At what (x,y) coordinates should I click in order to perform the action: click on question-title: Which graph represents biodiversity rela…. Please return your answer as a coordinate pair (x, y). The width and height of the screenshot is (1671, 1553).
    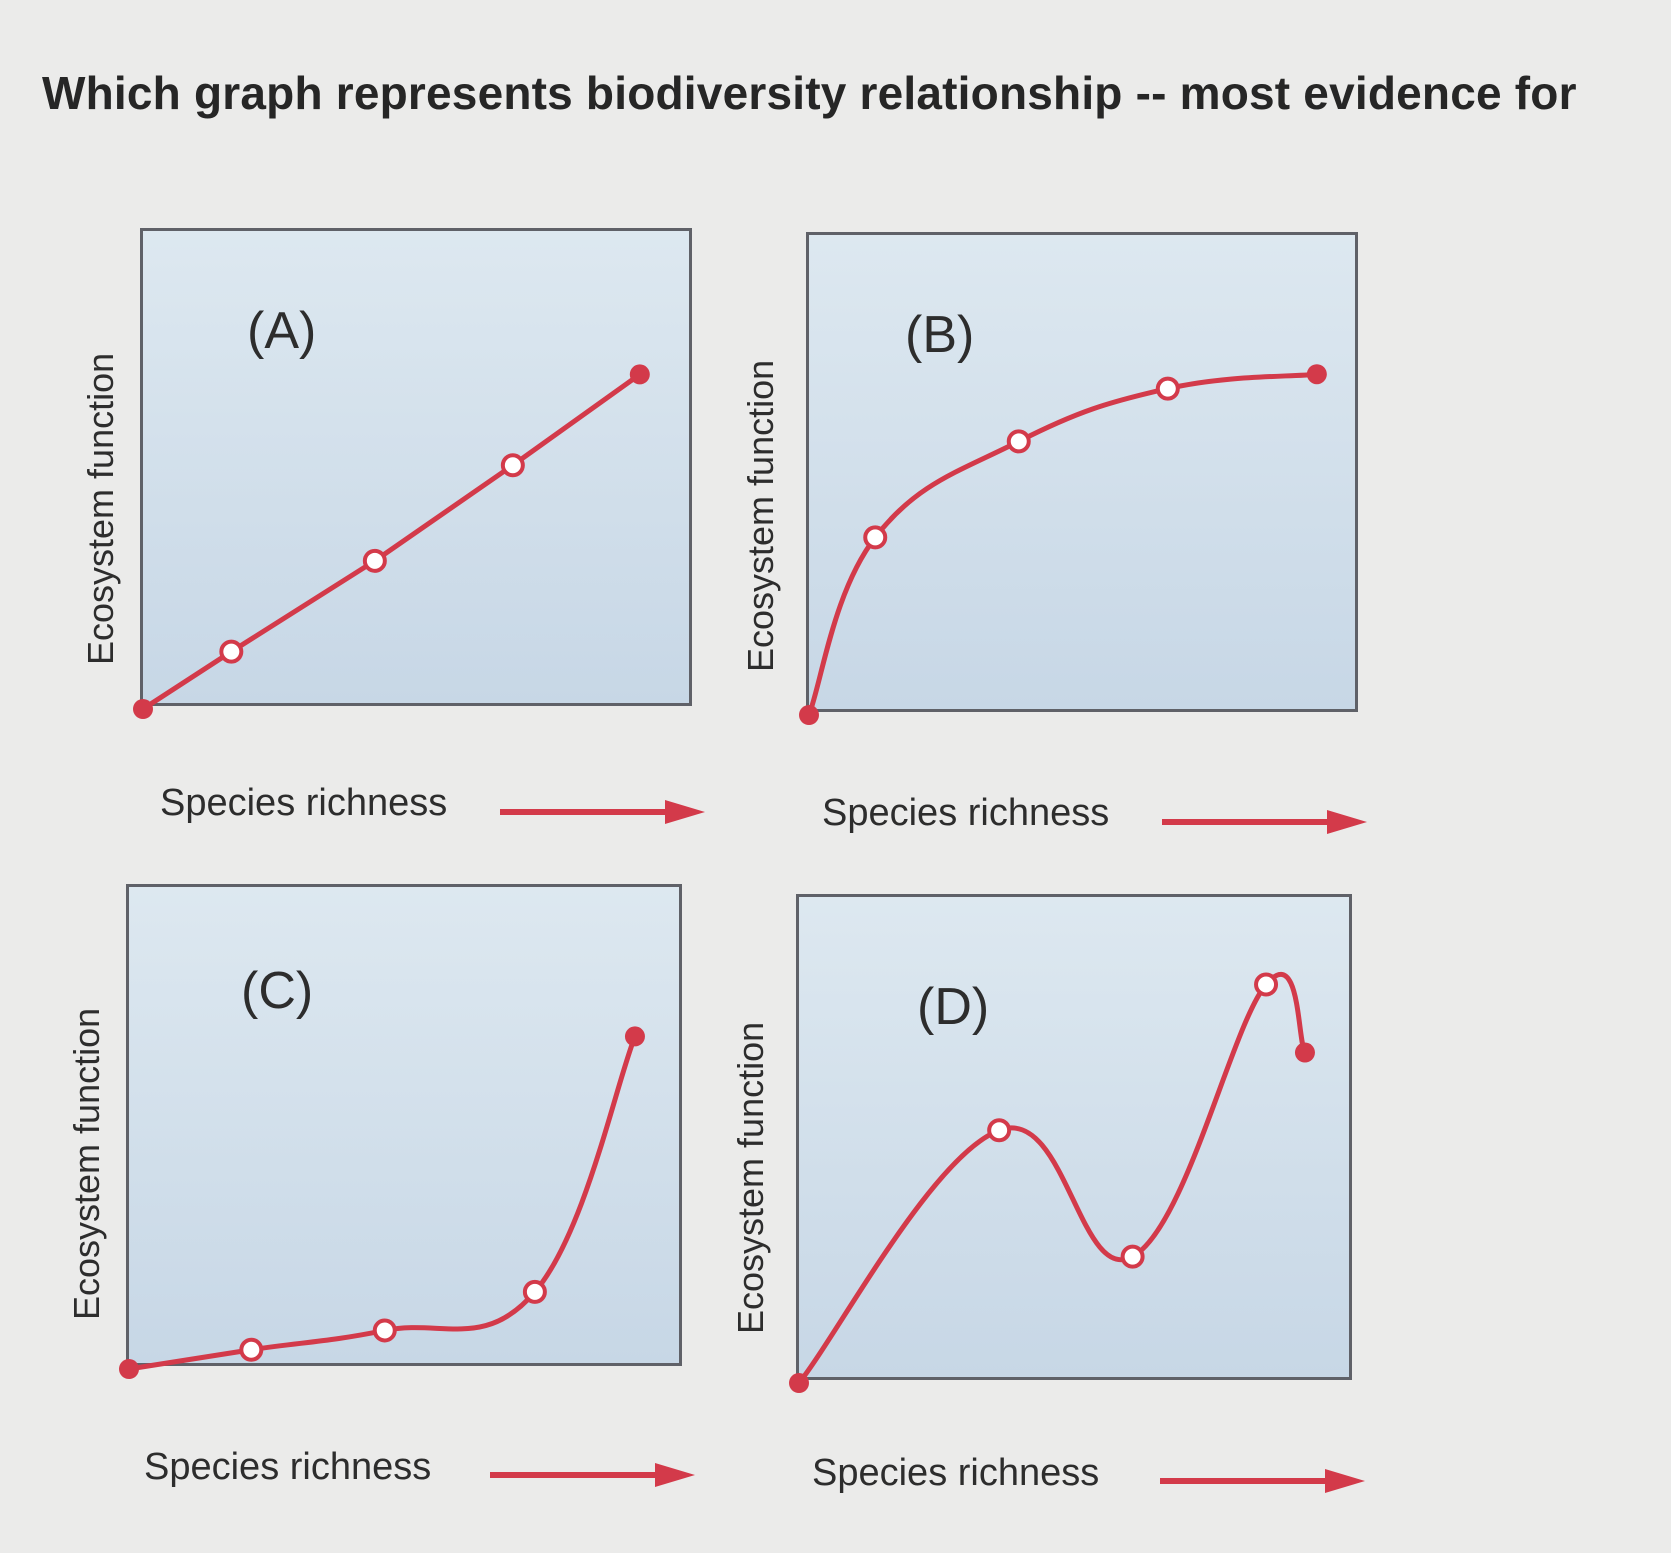
    Looking at the image, I should click on (809, 93).